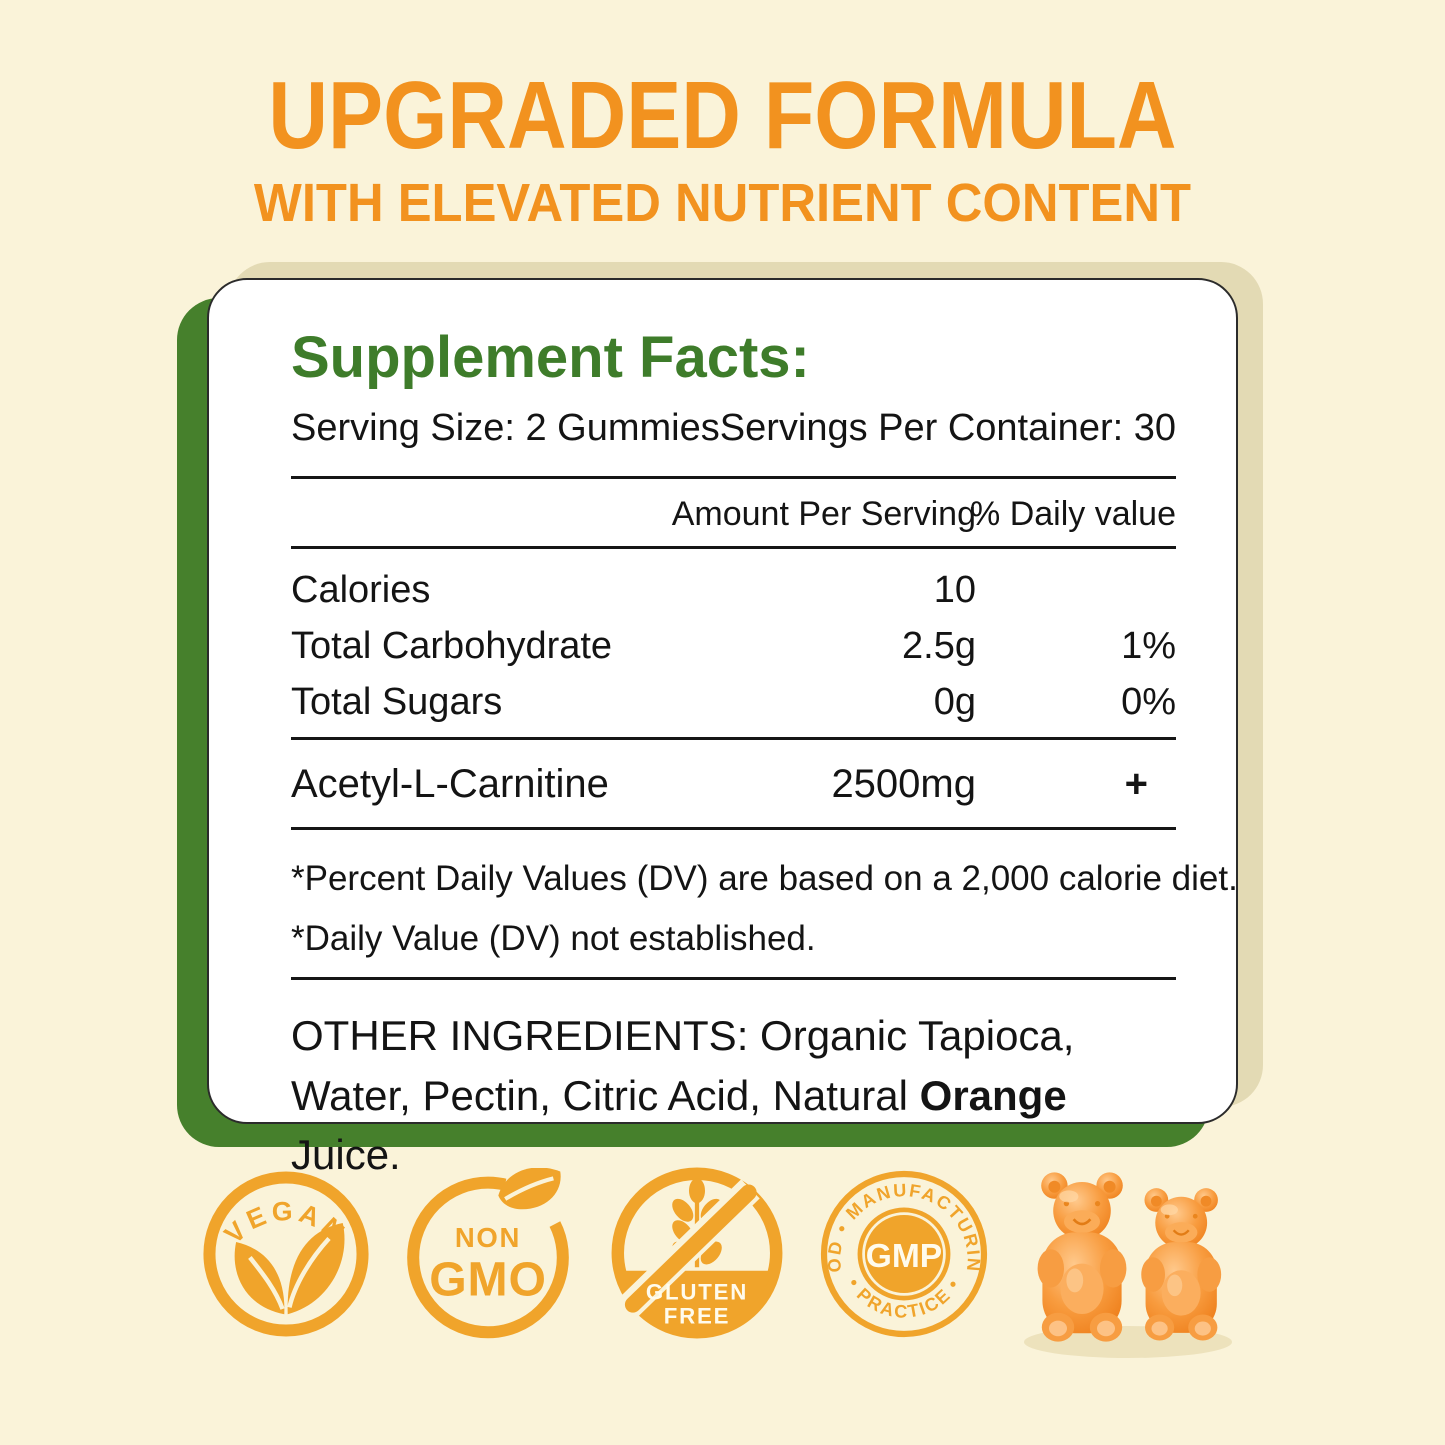 The image size is (1445, 1445). I want to click on nutrient-daily-value: 0%, so click(1148, 702).